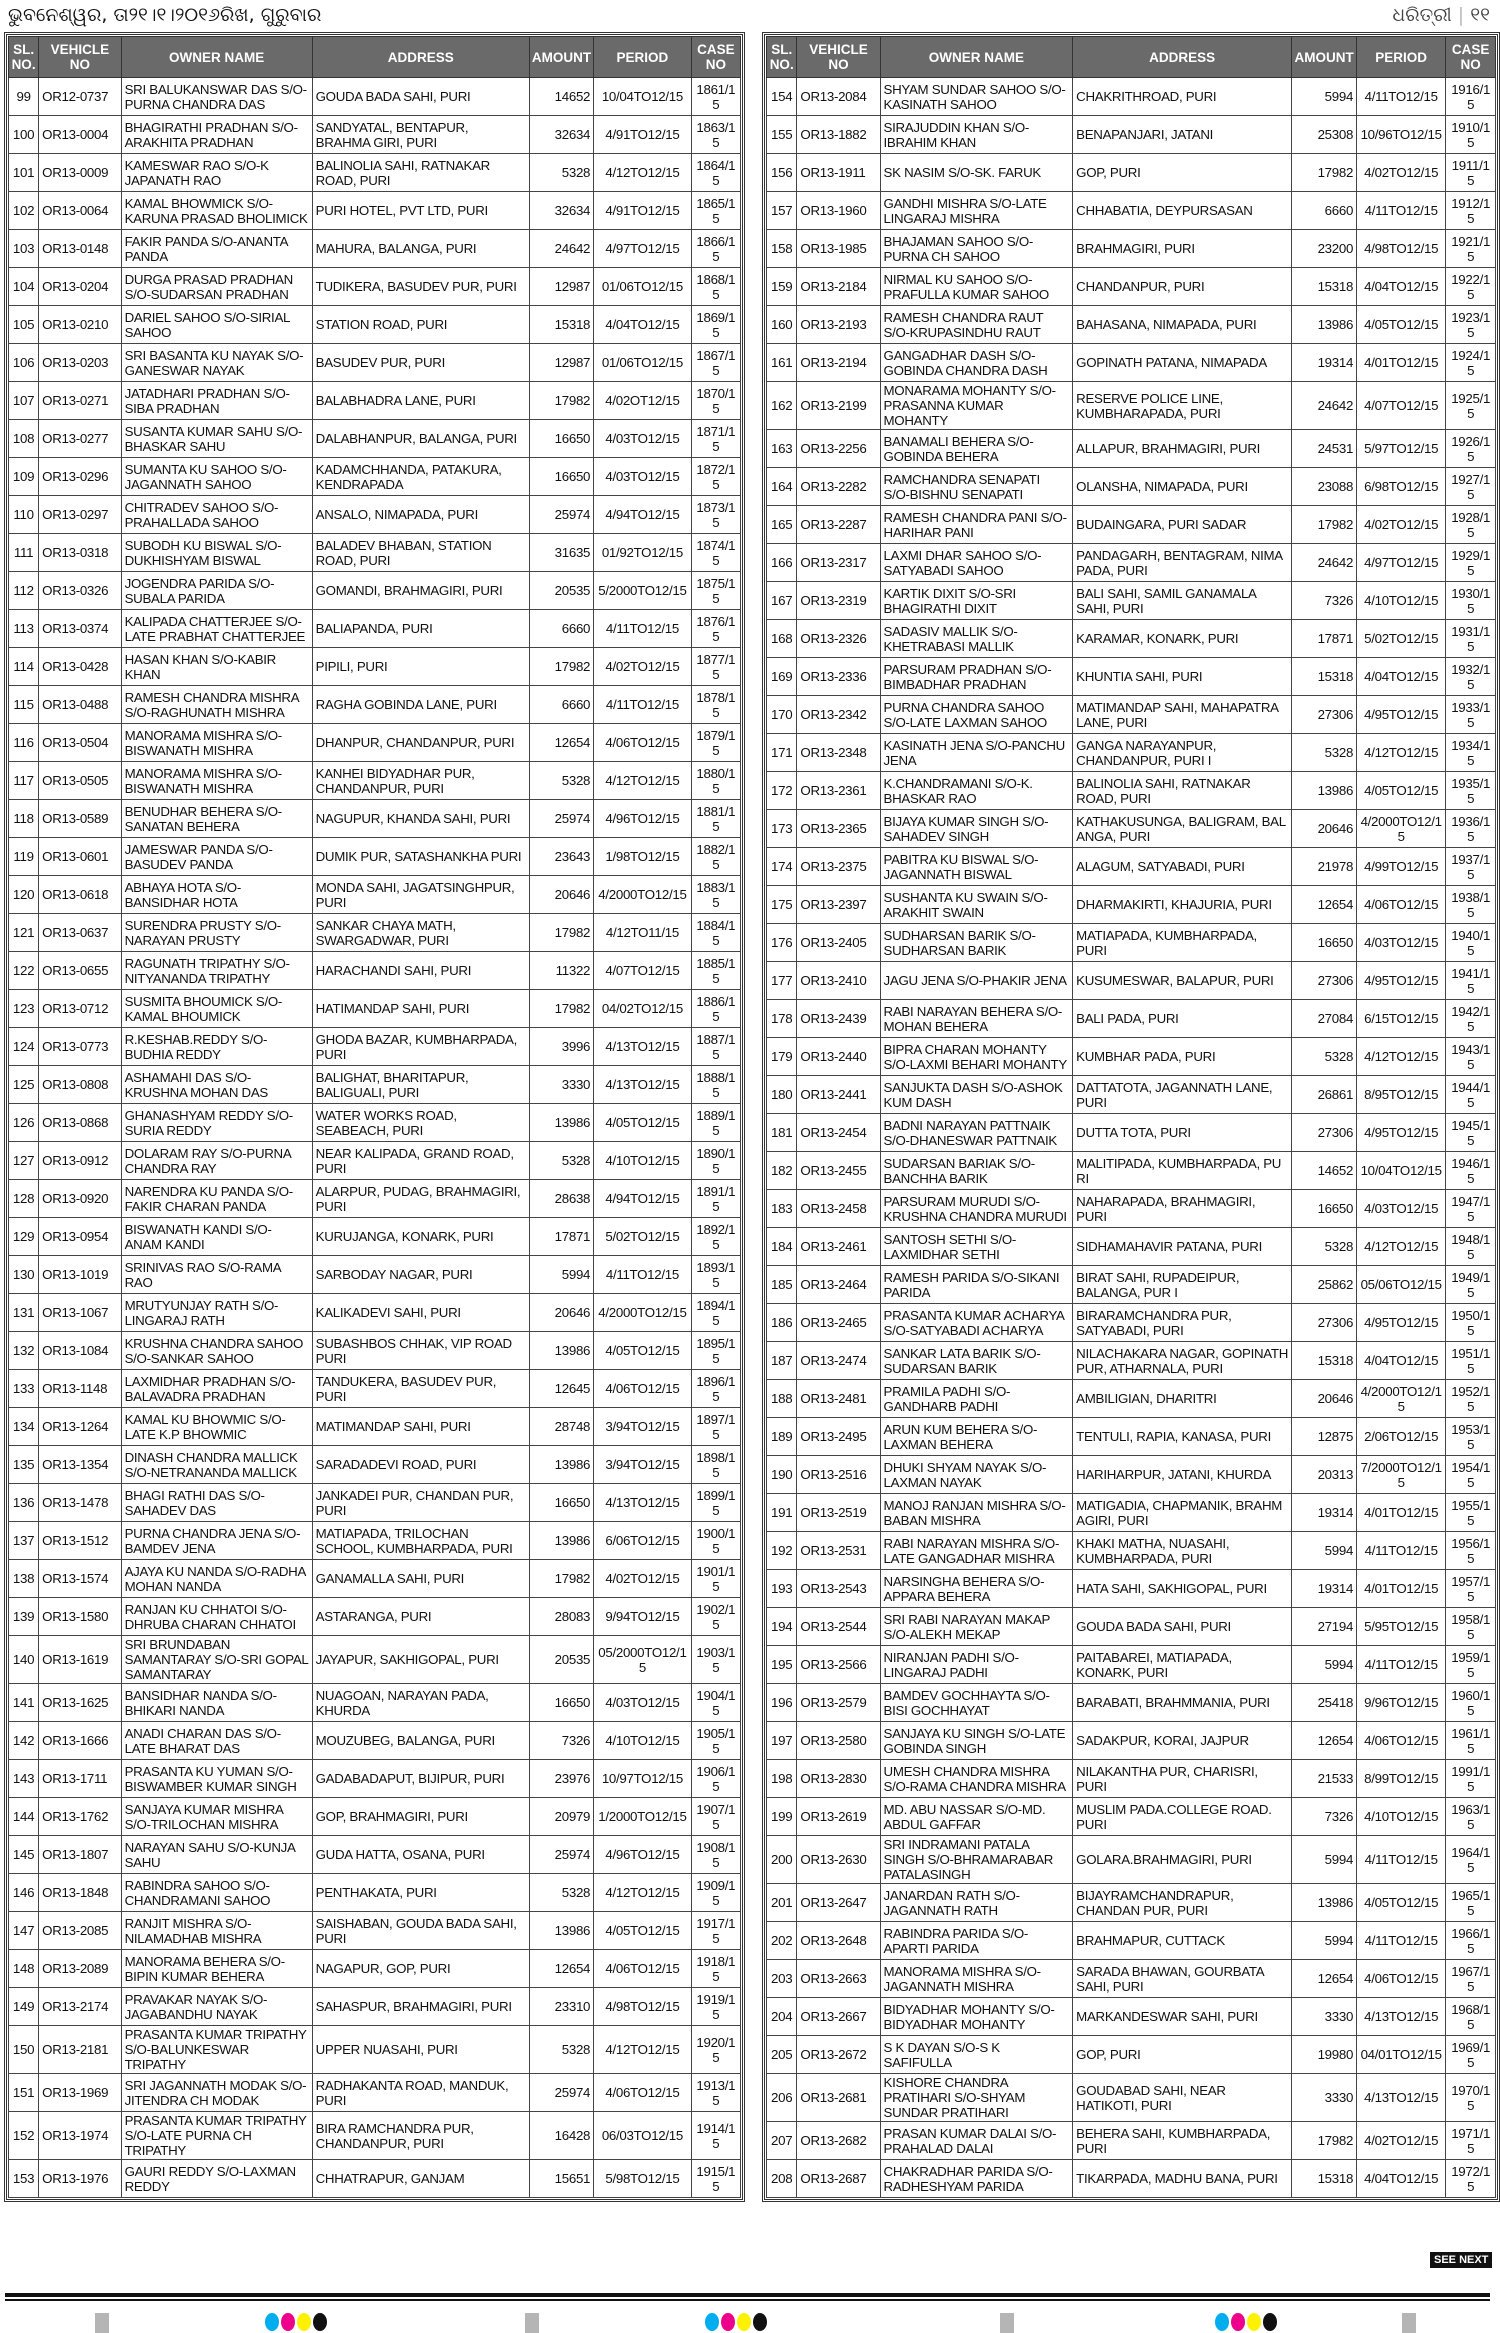 The image size is (1500, 2333). I want to click on case-no-cell: 1863/15, so click(716, 134).